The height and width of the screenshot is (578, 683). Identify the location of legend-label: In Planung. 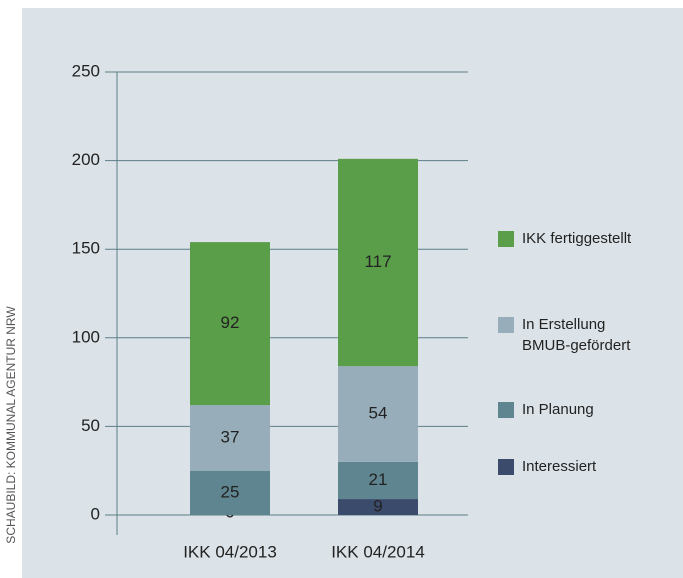
(558, 409).